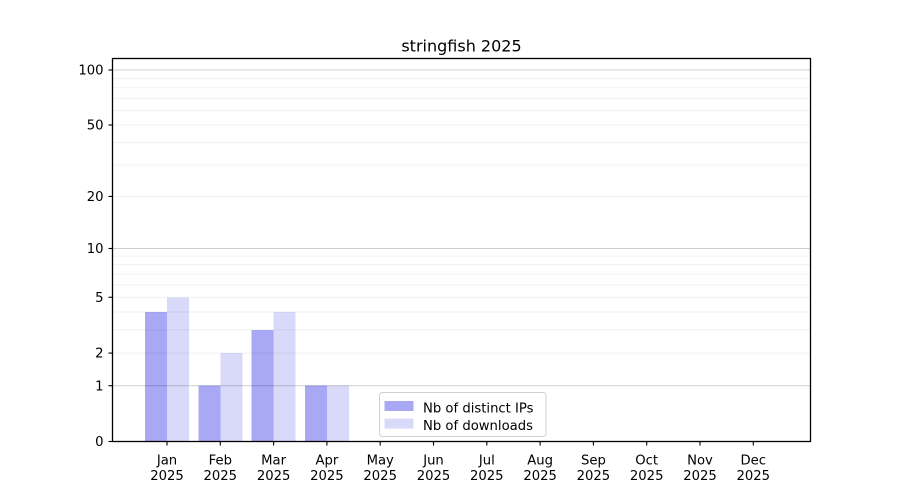 This screenshot has height=500, width=900. What do you see at coordinates (646, 461) in the screenshot?
I see `x-tick-label-month: Oct` at bounding box center [646, 461].